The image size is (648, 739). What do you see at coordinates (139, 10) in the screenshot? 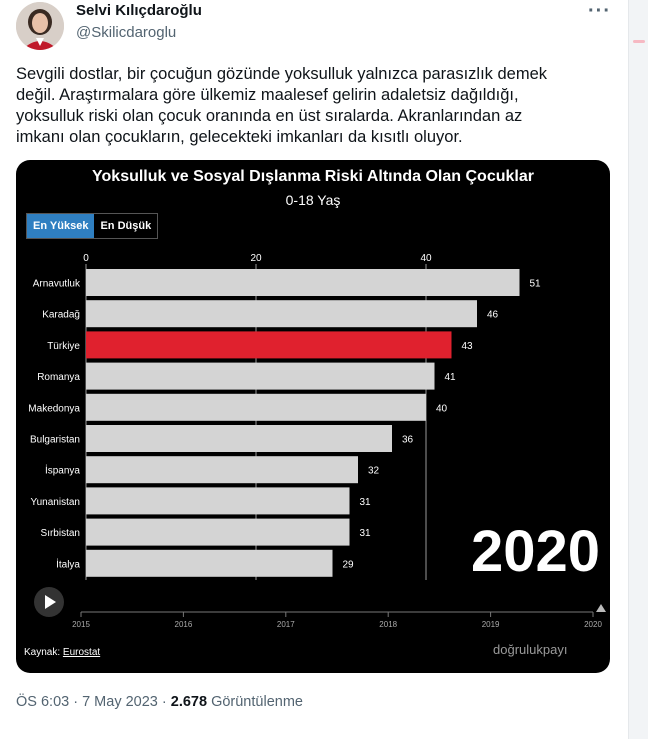
I see `author-name: Selvi Kılıçdaroğlu` at bounding box center [139, 10].